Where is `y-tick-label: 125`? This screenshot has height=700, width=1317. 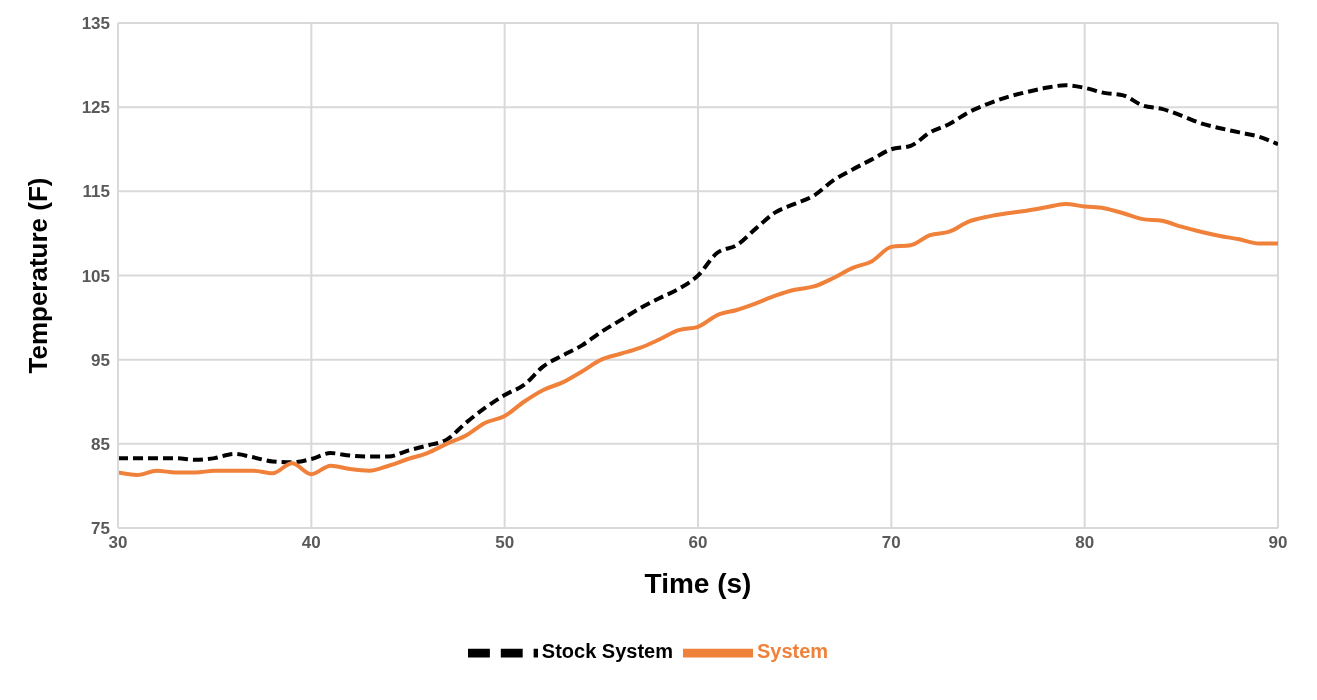
y-tick-label: 125 is located at coordinates (95, 108).